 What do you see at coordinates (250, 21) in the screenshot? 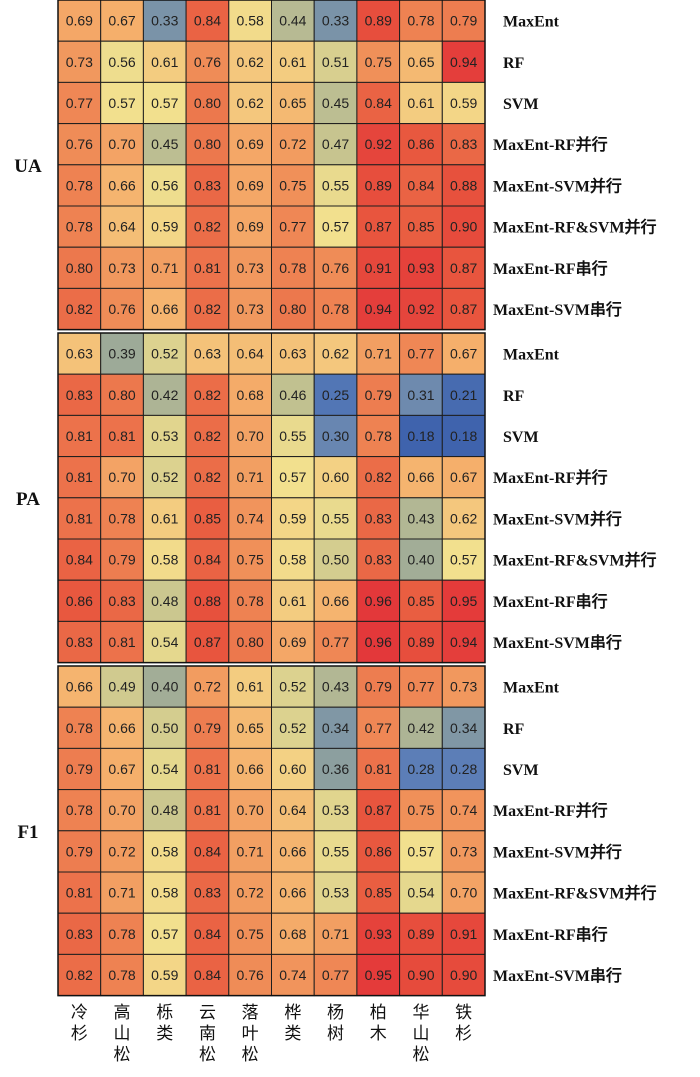
I see `cell-value-label: 0.58` at bounding box center [250, 21].